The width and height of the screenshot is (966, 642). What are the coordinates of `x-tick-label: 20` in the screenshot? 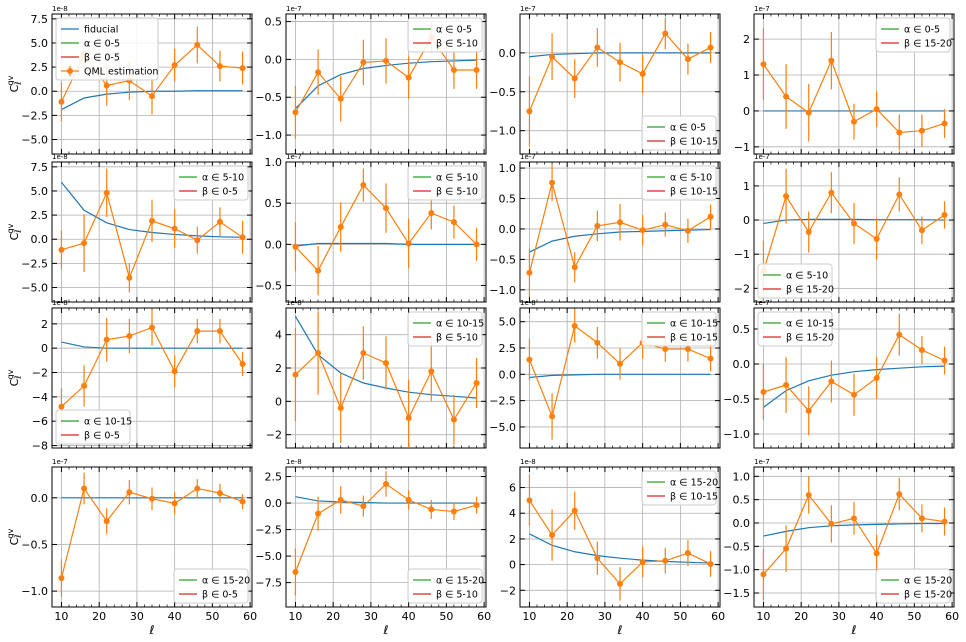 It's located at (99, 616).